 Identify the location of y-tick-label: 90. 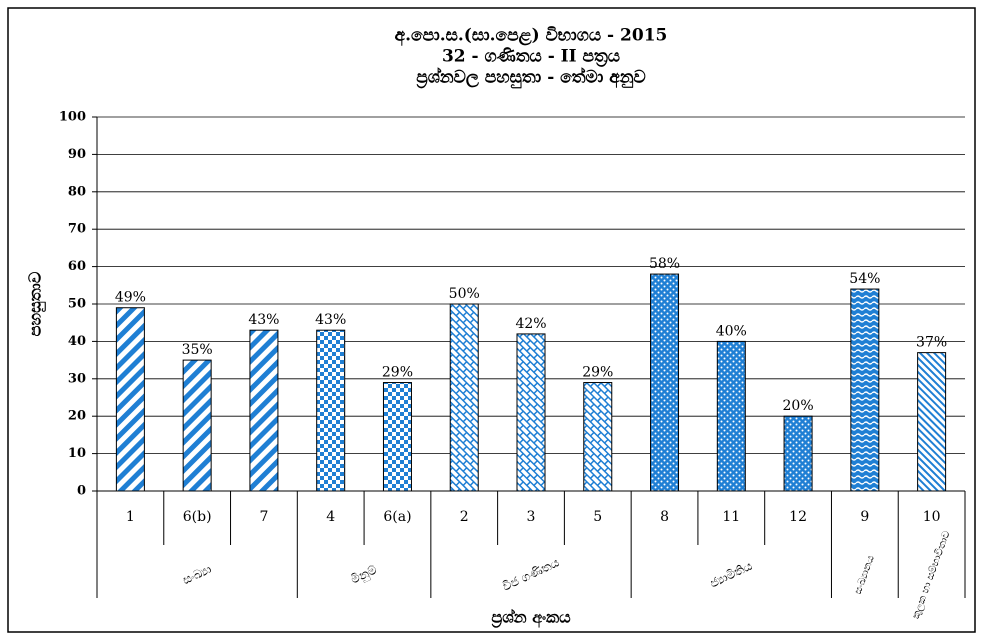
(77, 154).